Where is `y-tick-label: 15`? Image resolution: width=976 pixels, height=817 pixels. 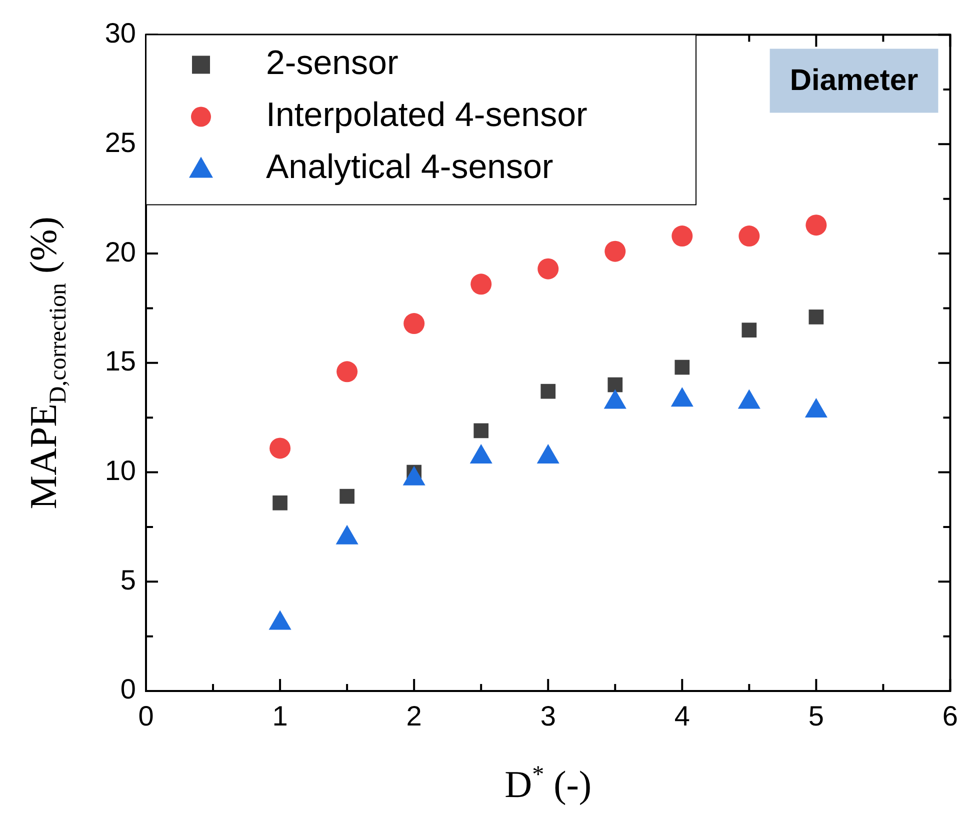 y-tick-label: 15 is located at coordinates (120, 361).